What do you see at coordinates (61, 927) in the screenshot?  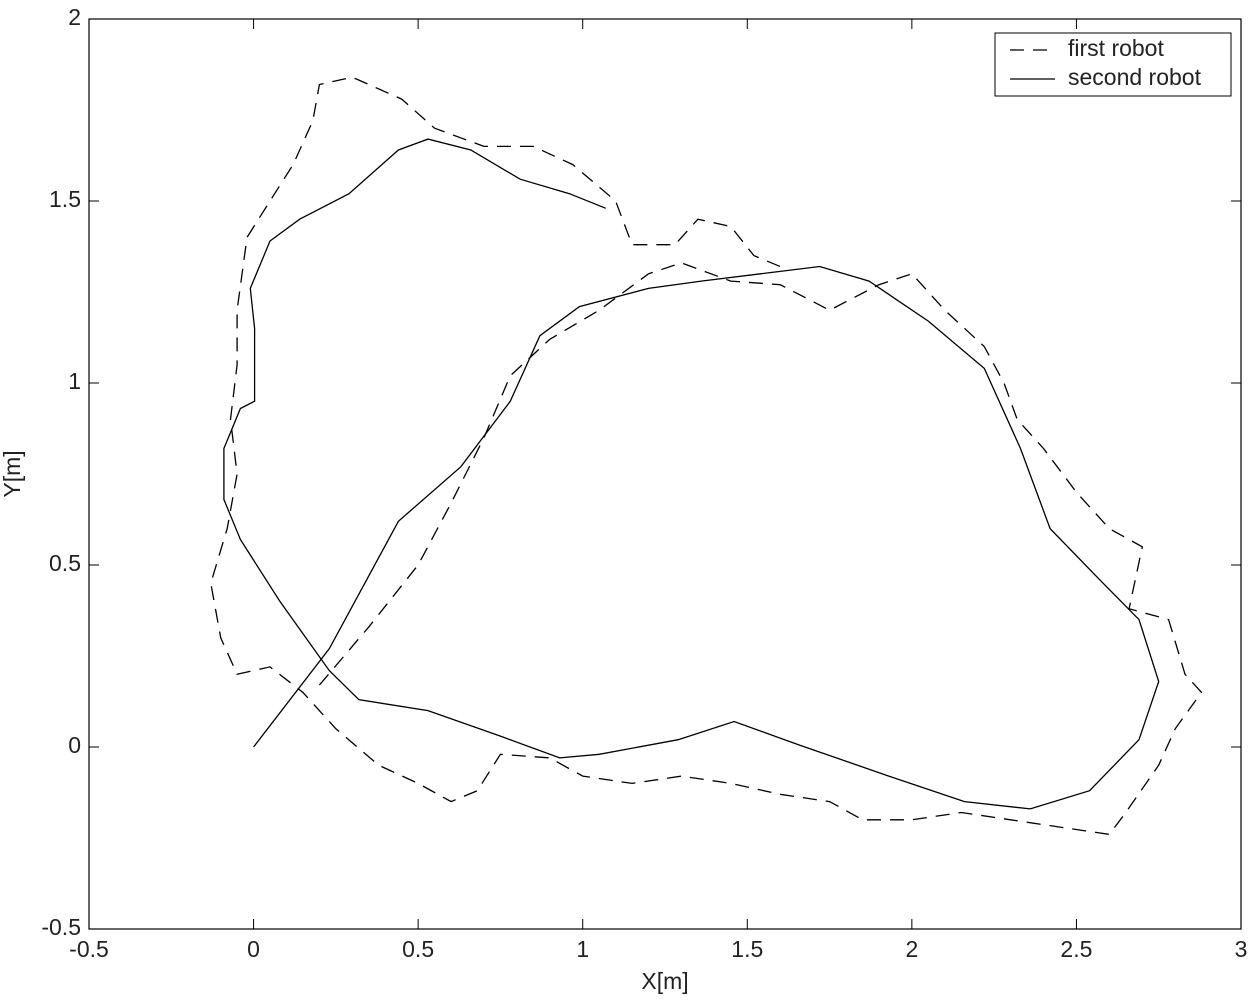 I see `y-tick-label: -0.5` at bounding box center [61, 927].